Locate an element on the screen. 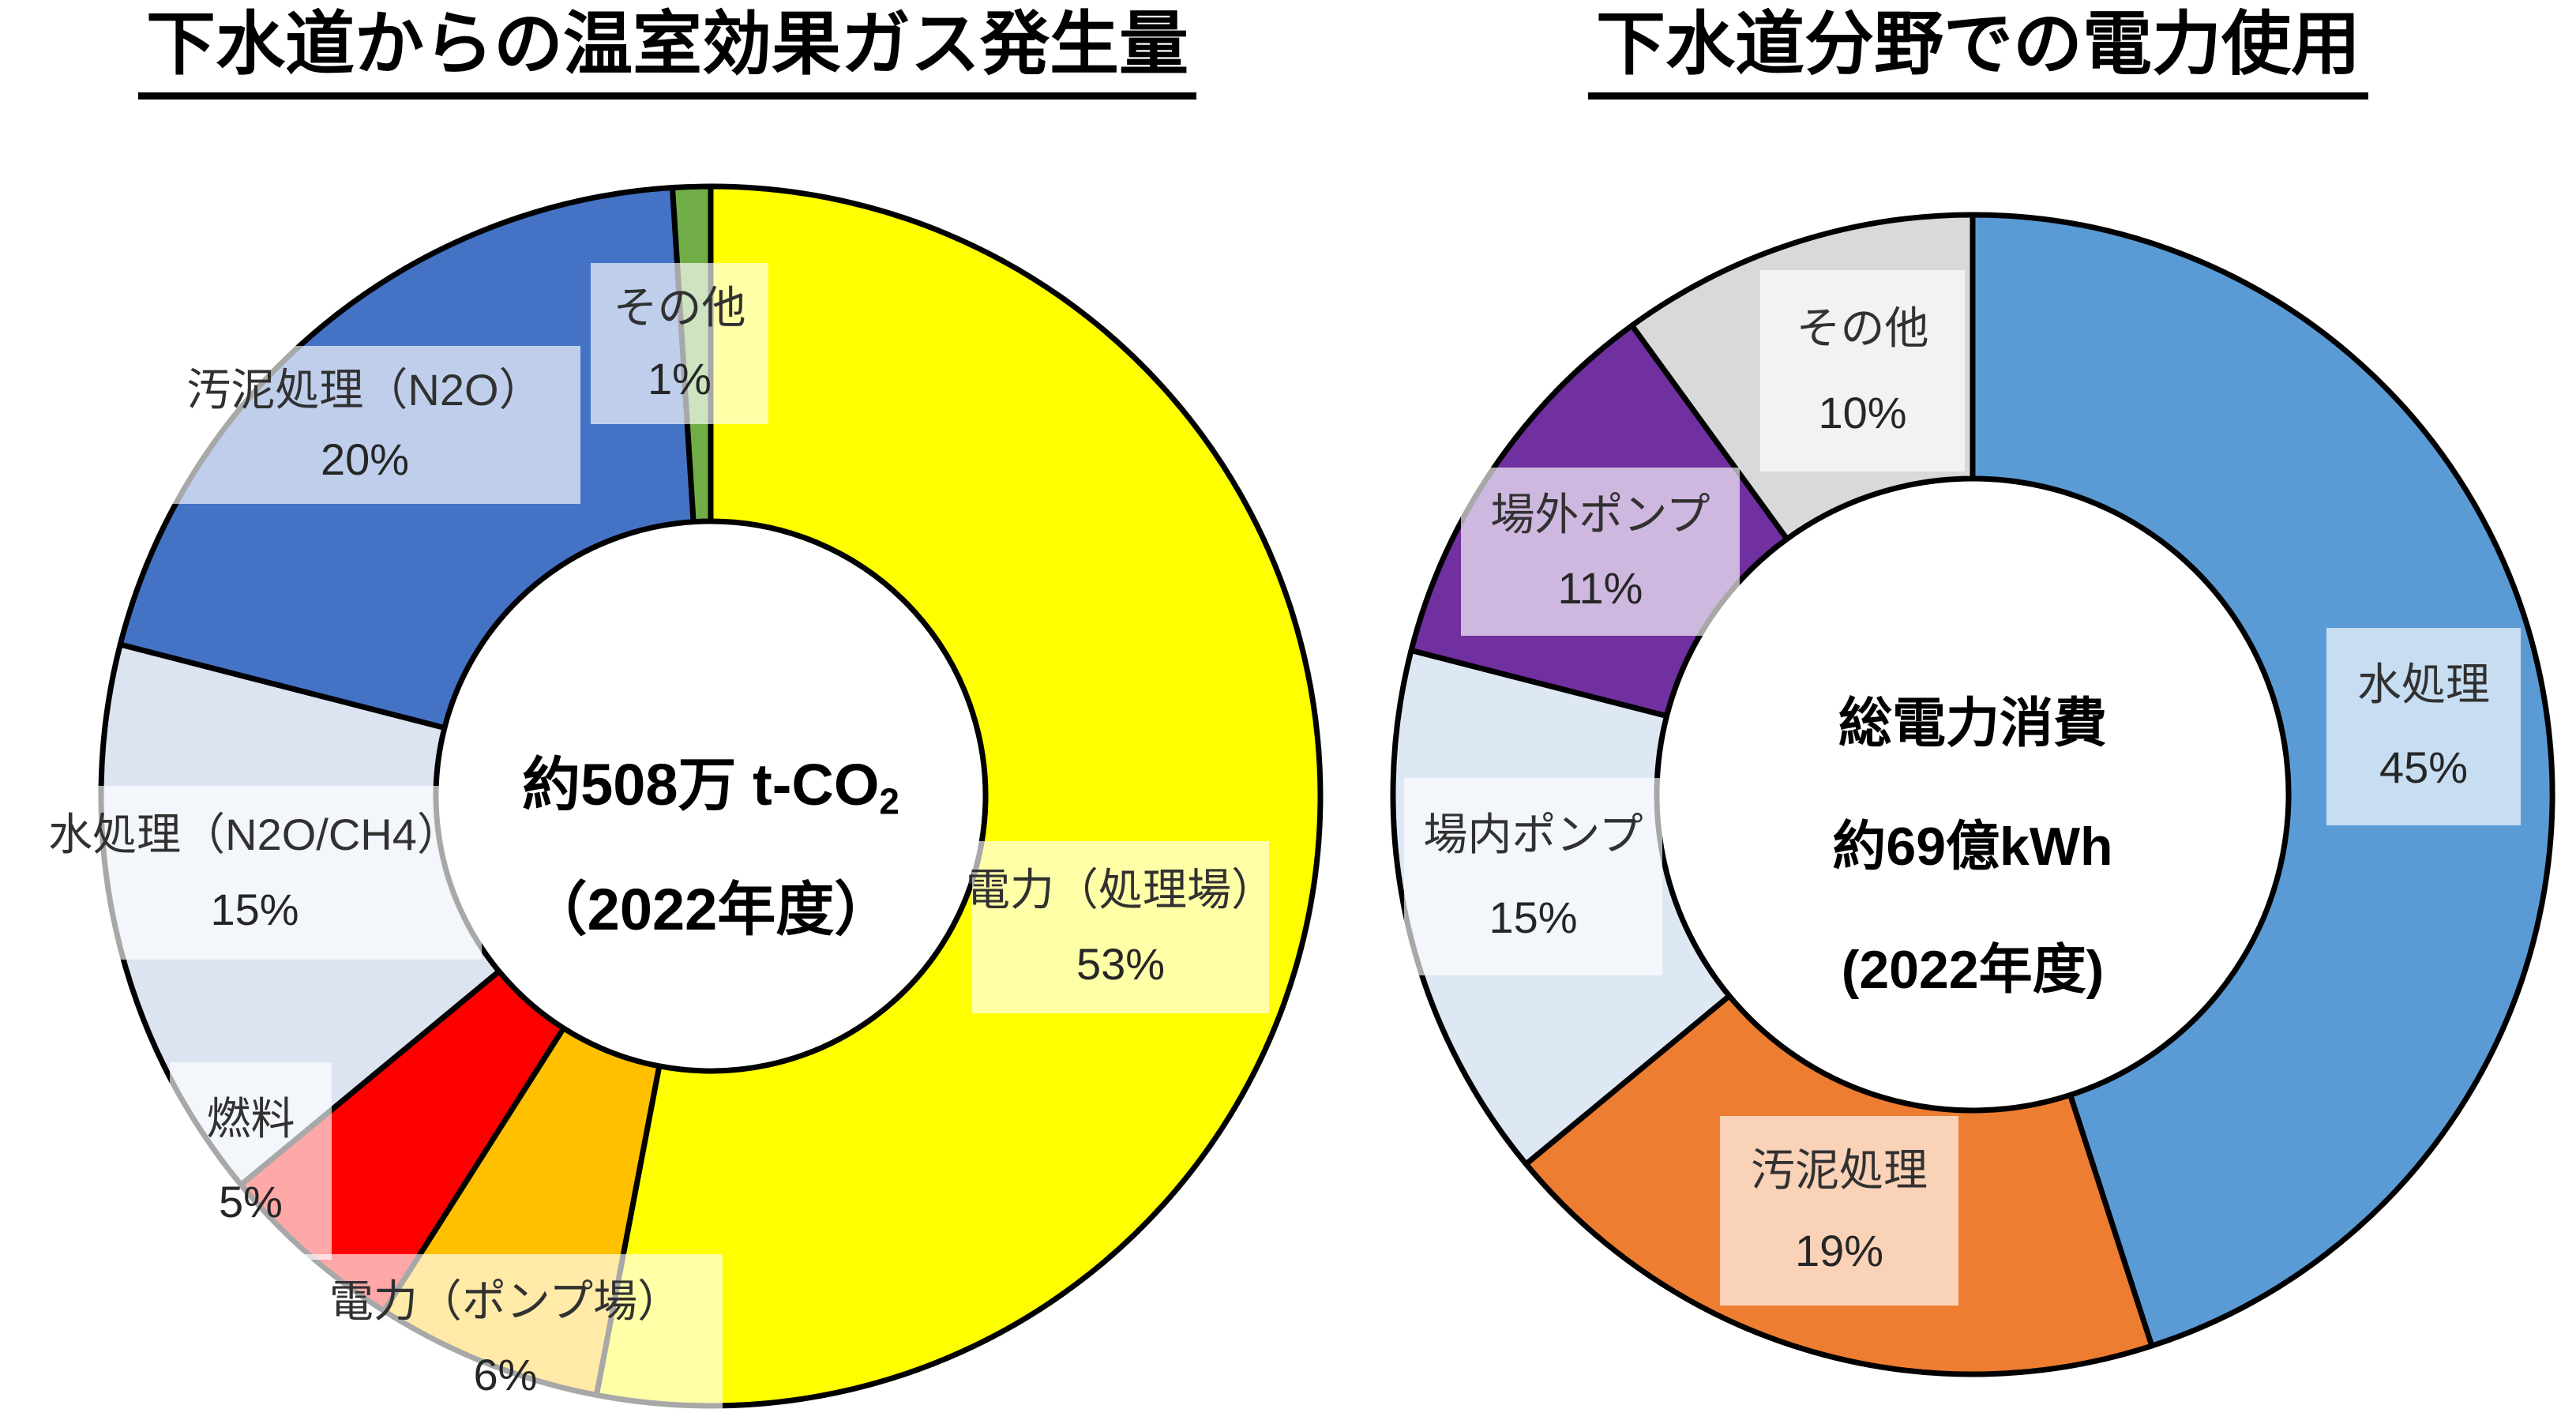  segment-label-percent: 11% is located at coordinates (1600, 587).